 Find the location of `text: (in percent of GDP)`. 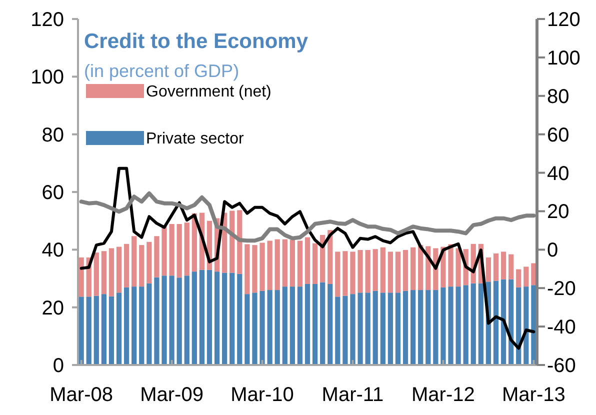

text: (in percent of GDP) is located at coordinates (162, 71).